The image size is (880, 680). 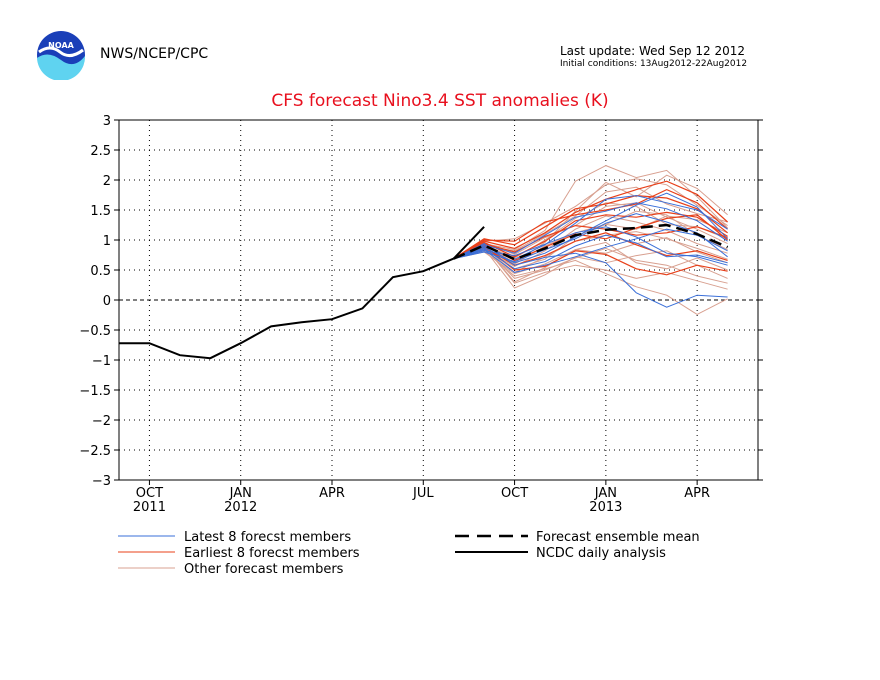 What do you see at coordinates (154, 54) in the screenshot?
I see `agency-label: NWS/NCEP/CPC` at bounding box center [154, 54].